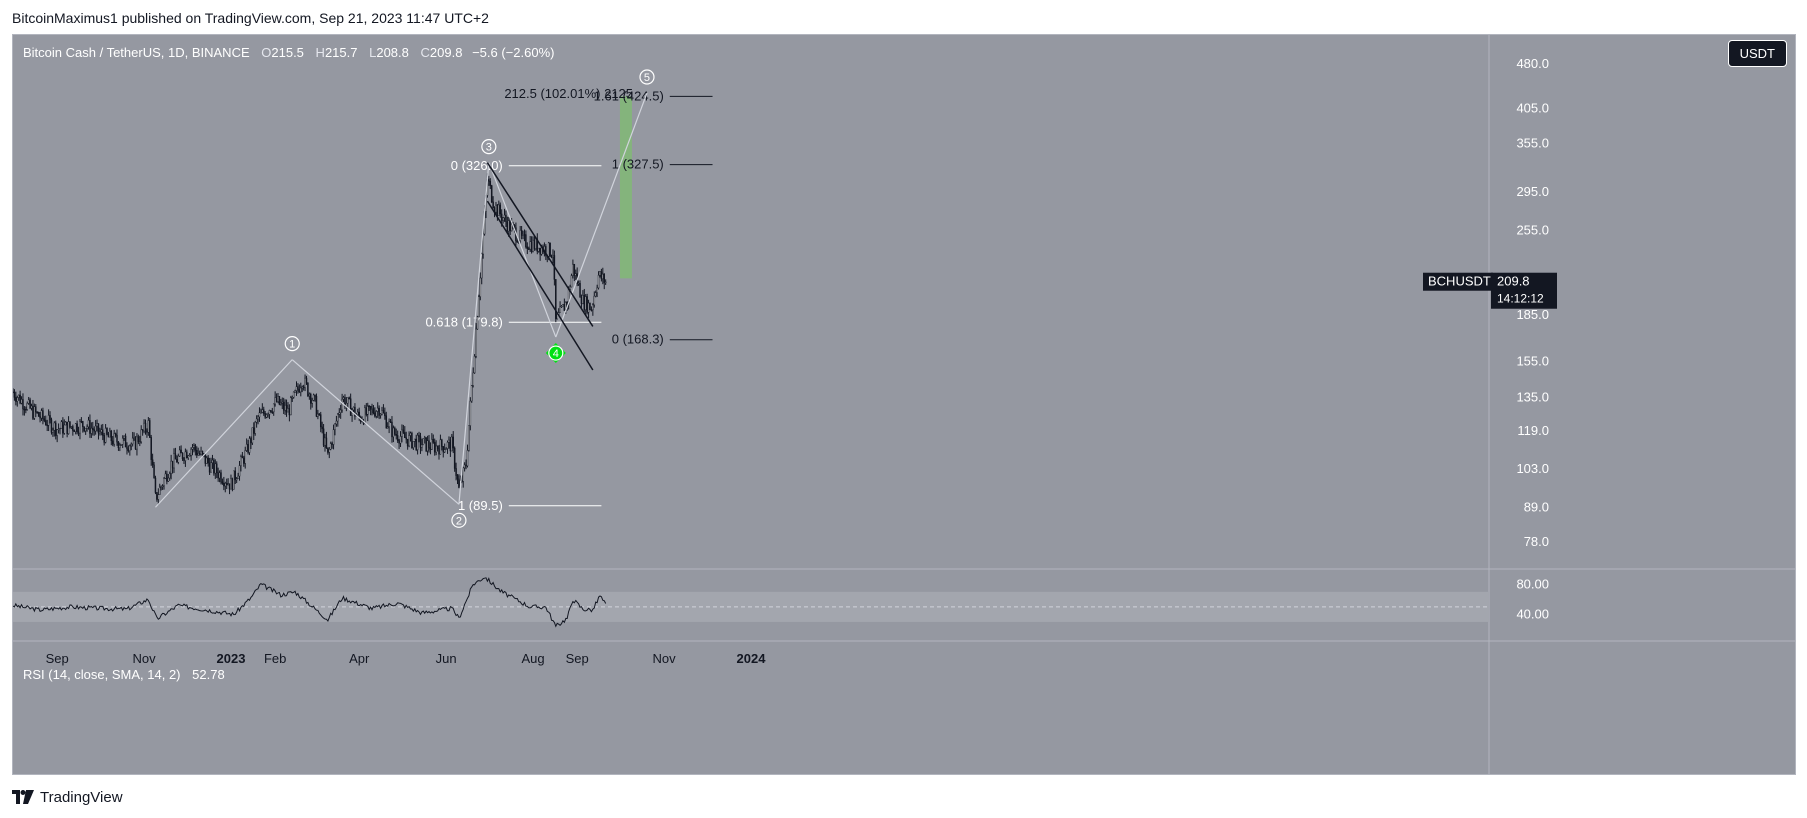 The height and width of the screenshot is (818, 1807). I want to click on wave-label-4: 4, so click(556, 354).